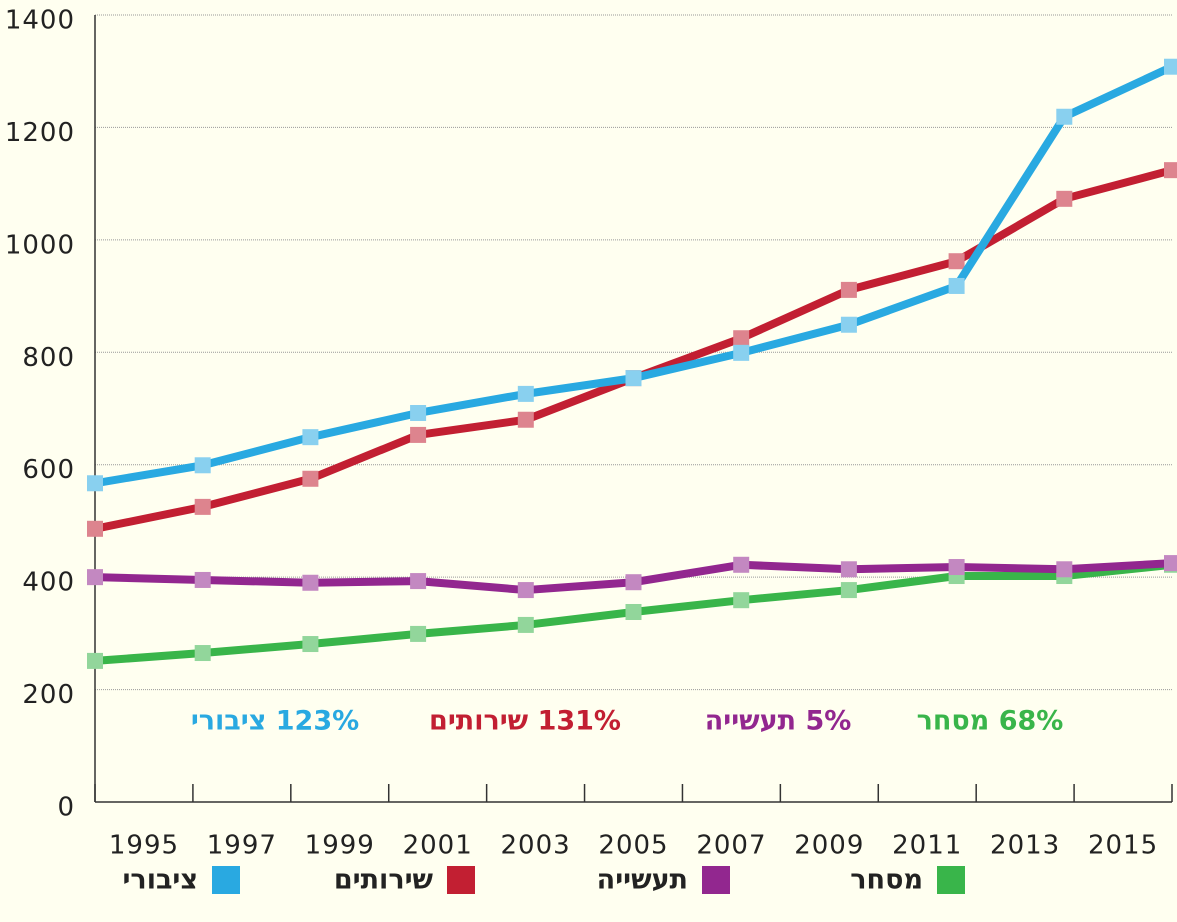  What do you see at coordinates (48, 695) in the screenshot?
I see `y-tick-label: 200` at bounding box center [48, 695].